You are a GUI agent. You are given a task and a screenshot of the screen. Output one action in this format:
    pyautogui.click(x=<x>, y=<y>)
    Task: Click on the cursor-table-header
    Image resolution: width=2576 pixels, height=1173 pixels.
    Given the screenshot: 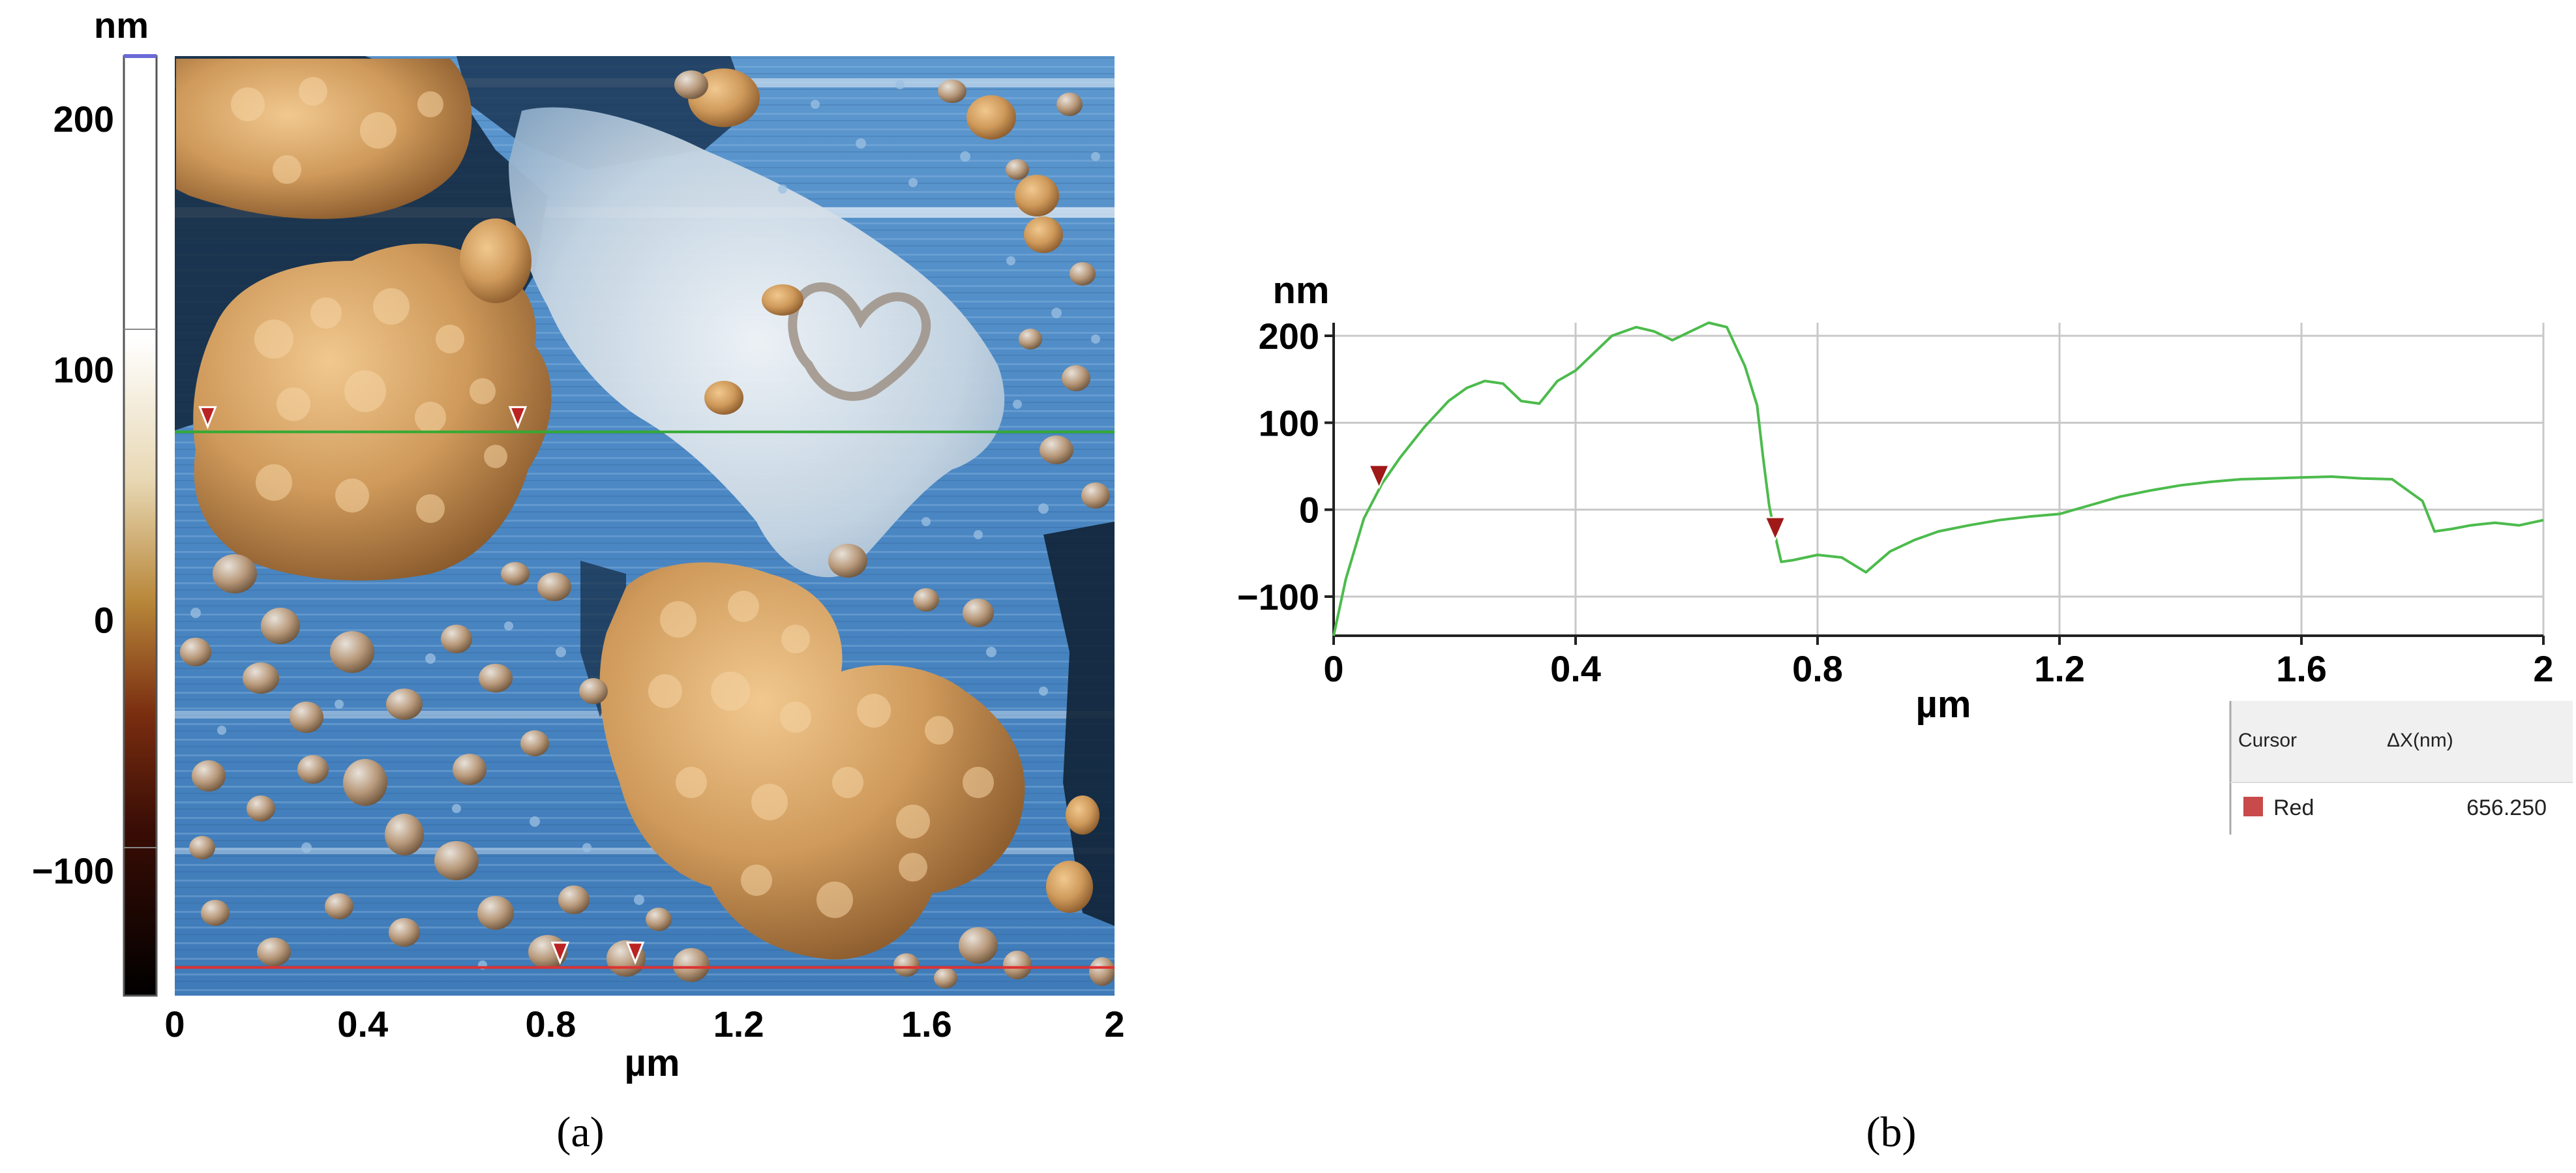 What is the action you would take?
    pyautogui.click(x=2401, y=741)
    